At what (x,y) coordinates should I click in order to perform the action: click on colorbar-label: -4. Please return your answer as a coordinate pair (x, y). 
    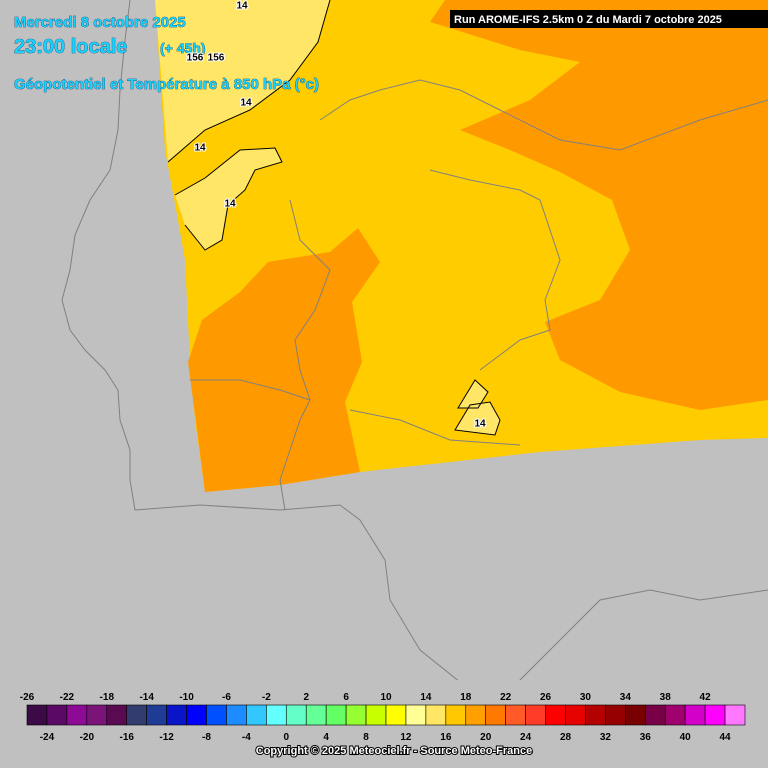
    Looking at the image, I should click on (246, 737).